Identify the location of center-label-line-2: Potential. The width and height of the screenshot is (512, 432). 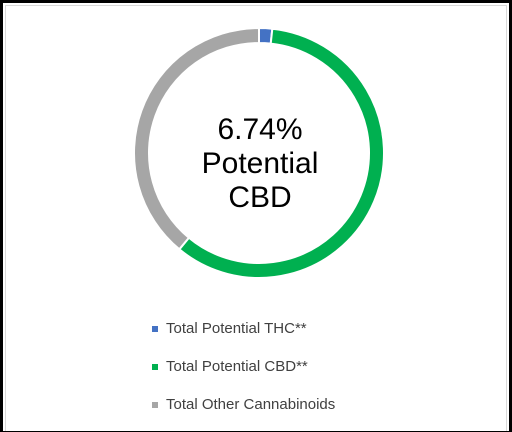
(260, 163).